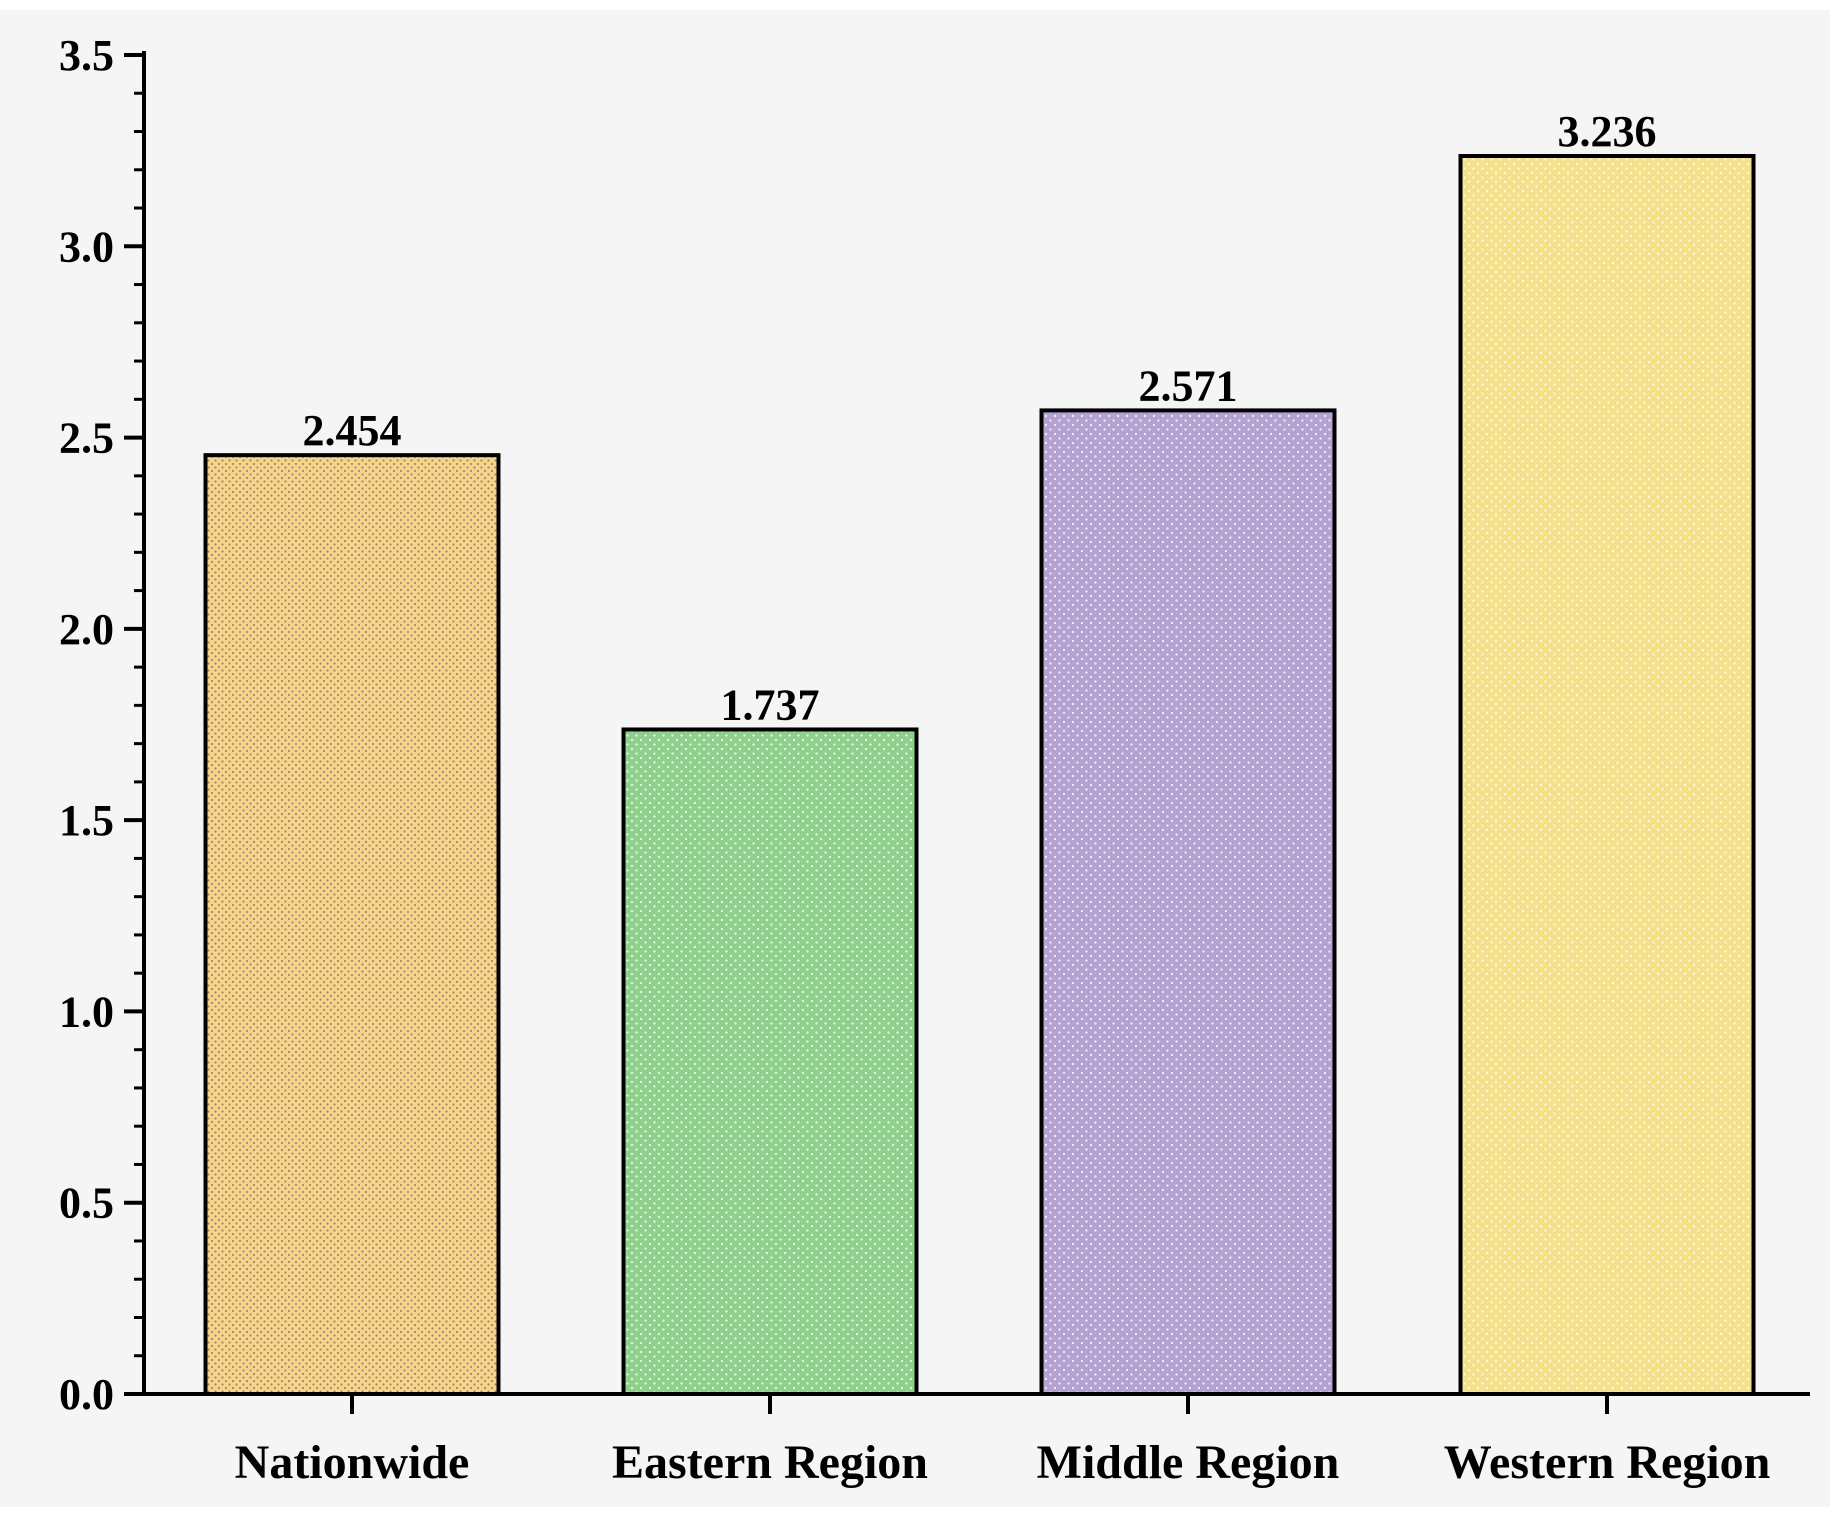 This screenshot has width=1830, height=1522. What do you see at coordinates (1607, 131) in the screenshot?
I see `value-label-4: 3.236` at bounding box center [1607, 131].